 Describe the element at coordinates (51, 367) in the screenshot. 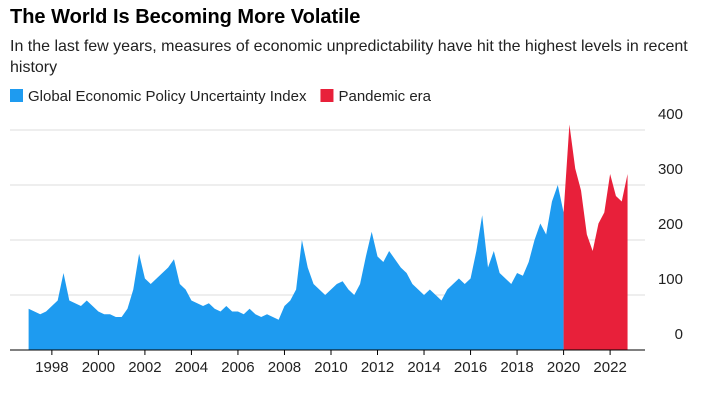

I see `x-tick-label: 1998` at that location.